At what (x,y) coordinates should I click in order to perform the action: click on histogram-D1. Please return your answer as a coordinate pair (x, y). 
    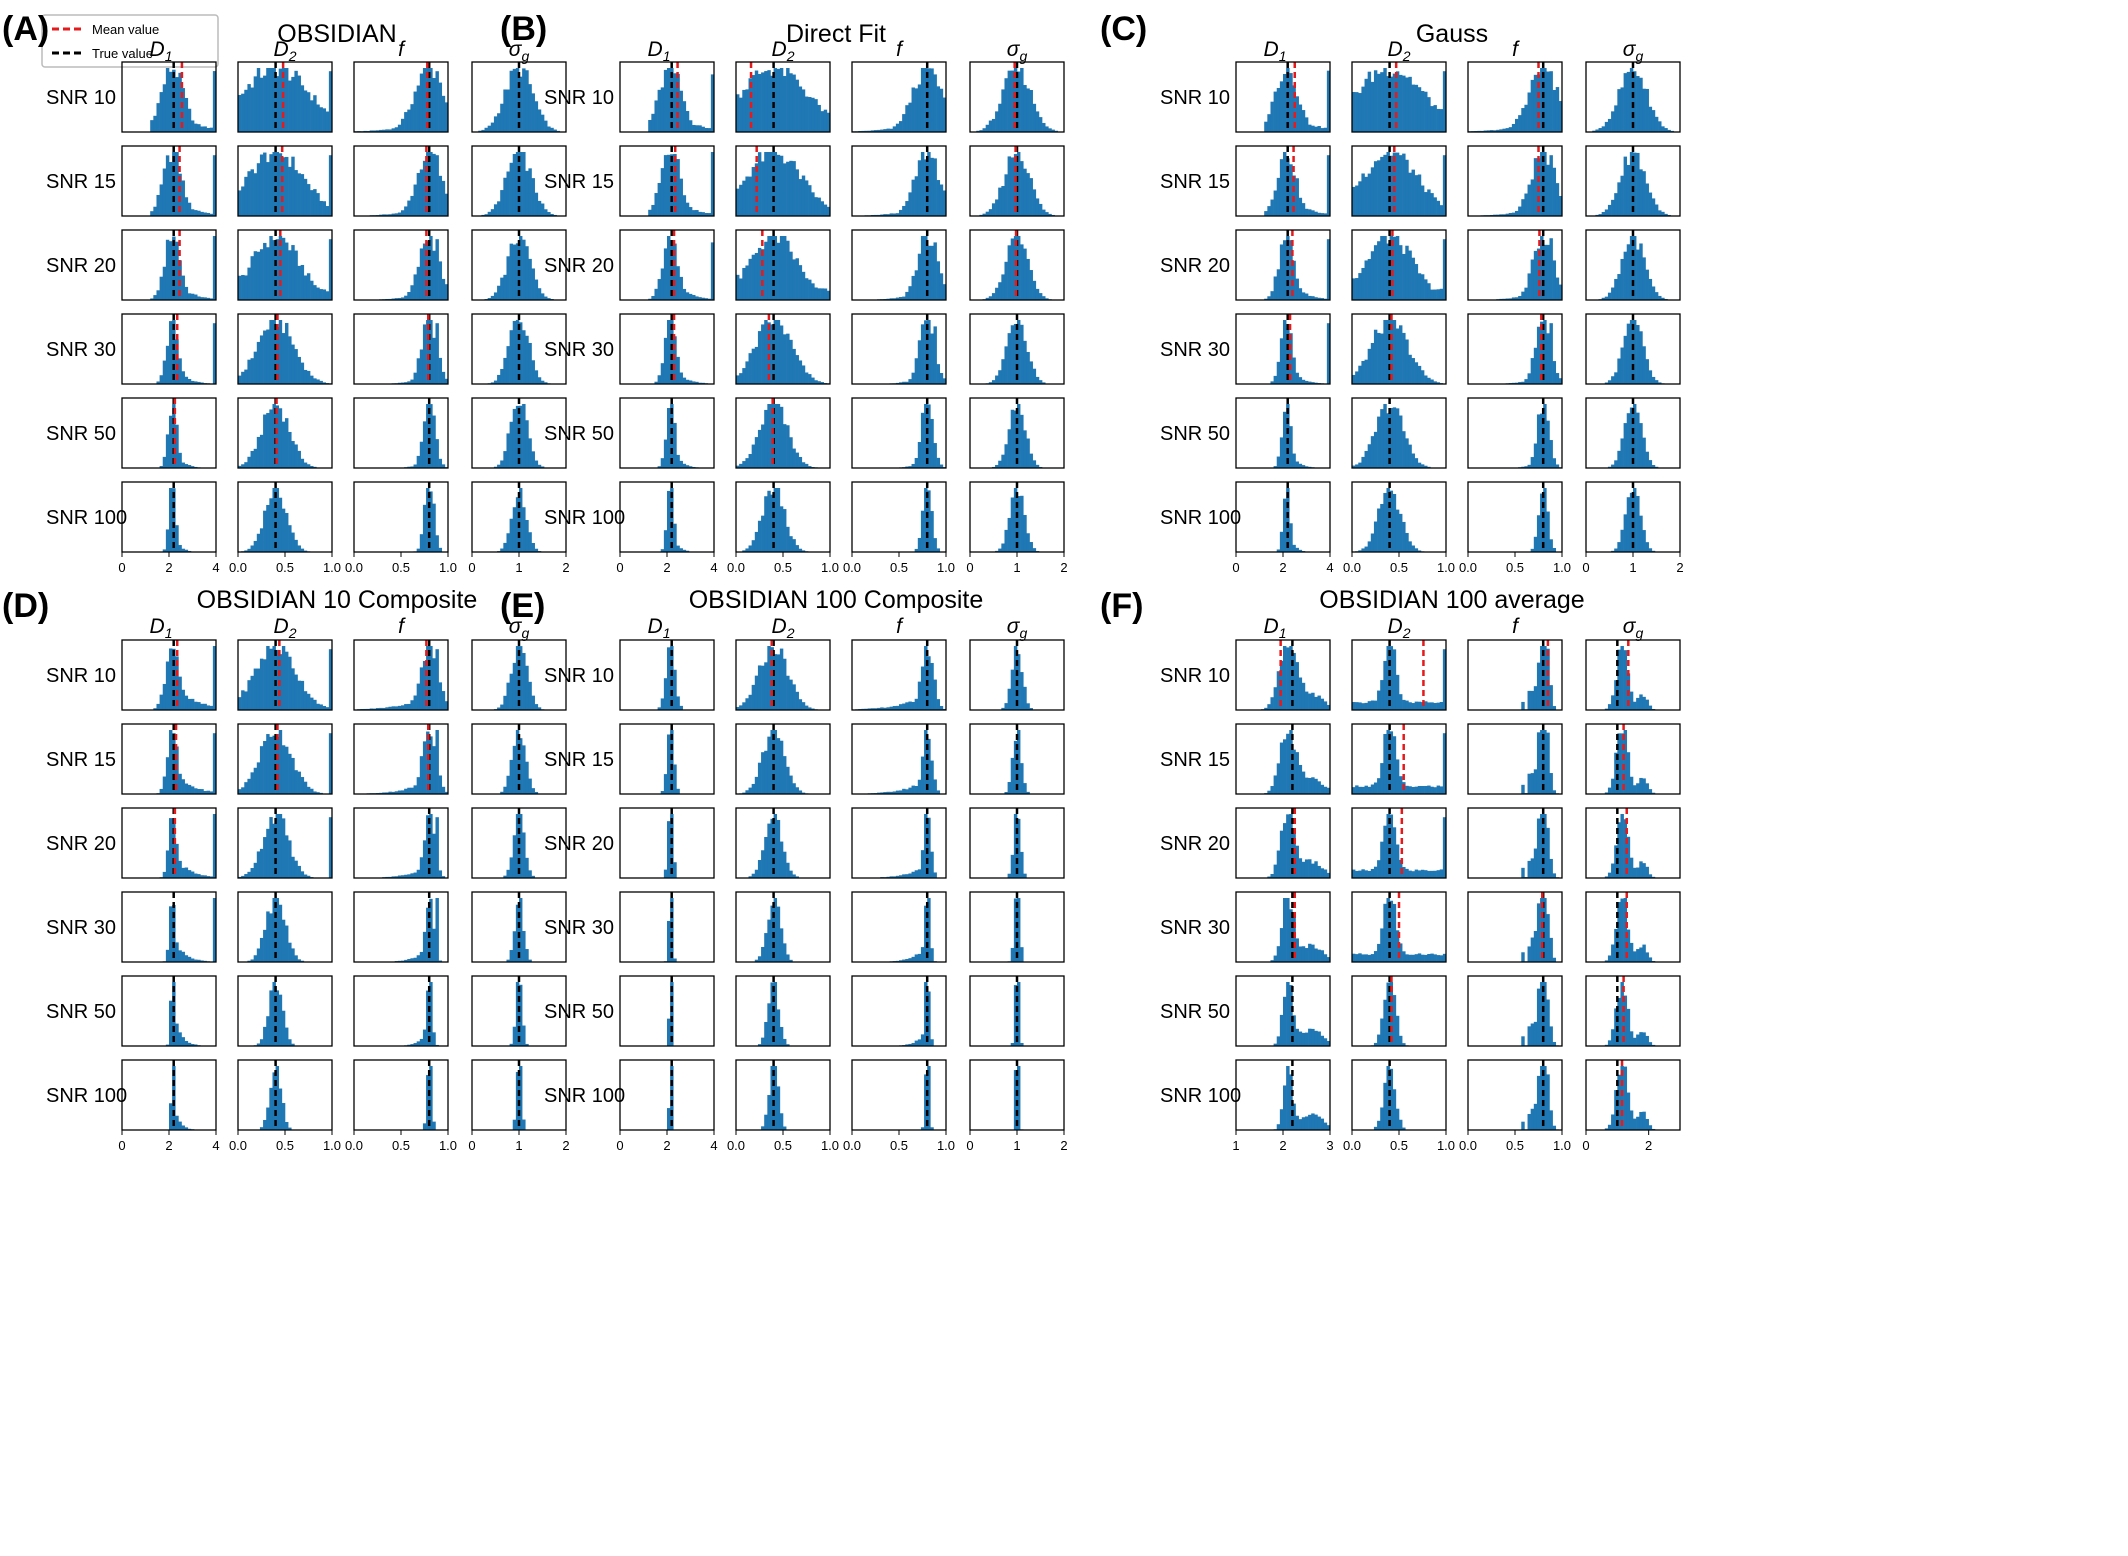
    Looking at the image, I should click on (169, 675).